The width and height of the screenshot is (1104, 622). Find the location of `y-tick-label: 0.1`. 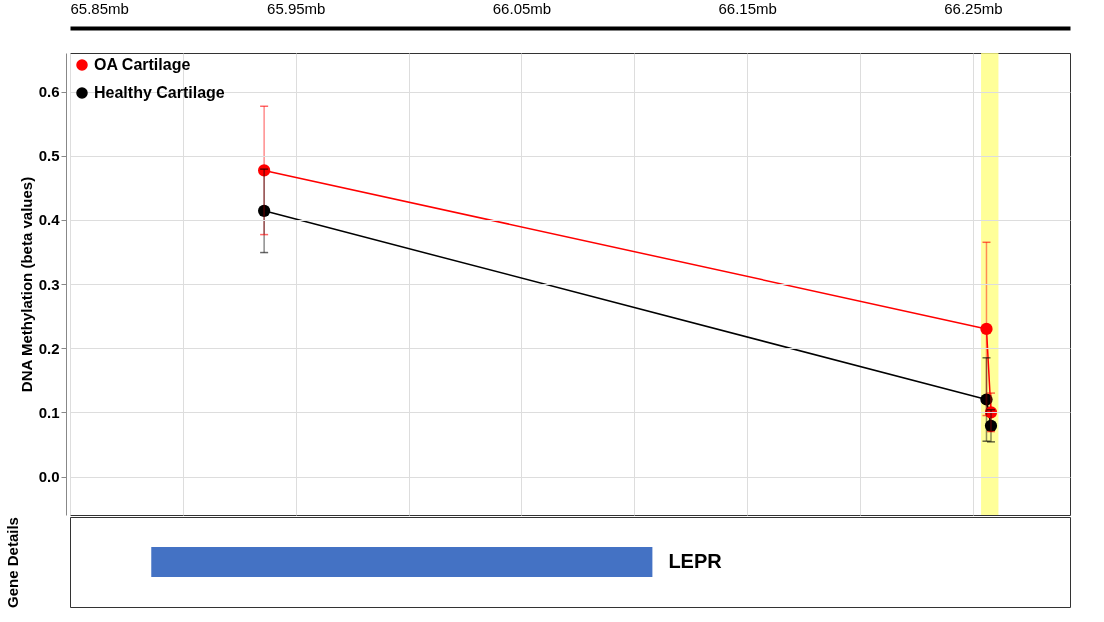

y-tick-label: 0.1 is located at coordinates (49, 412).